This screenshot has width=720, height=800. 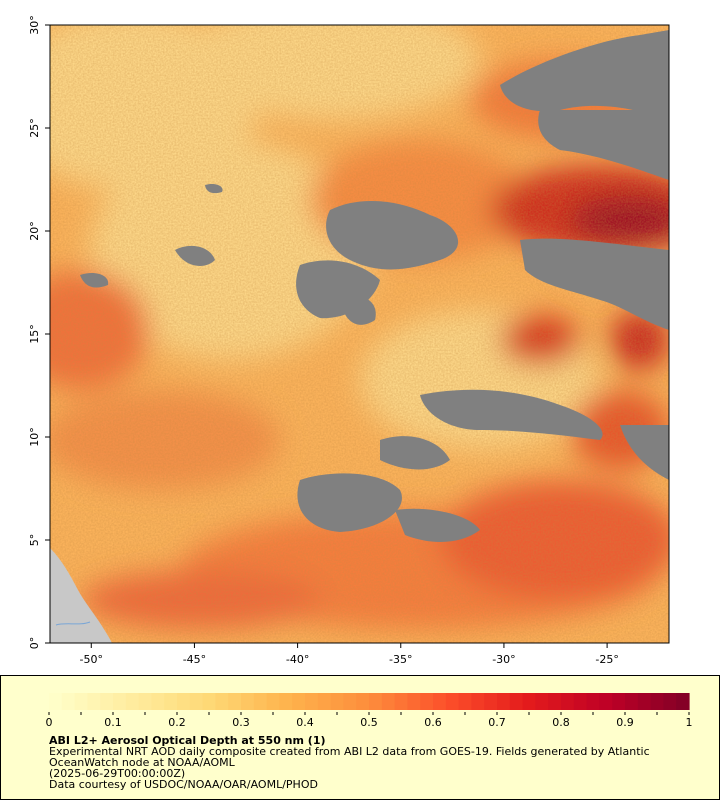 I want to click on colorbar-tick-label: 0.4, so click(x=305, y=722).